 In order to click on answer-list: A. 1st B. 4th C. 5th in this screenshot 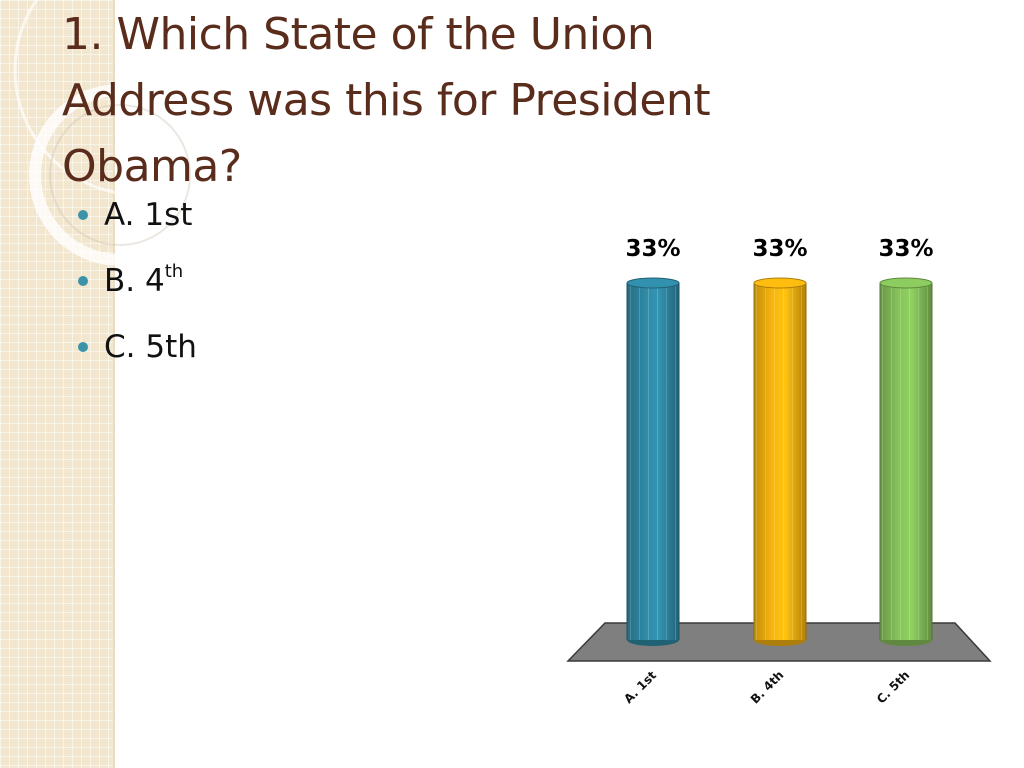, I will do `click(134, 289)`.